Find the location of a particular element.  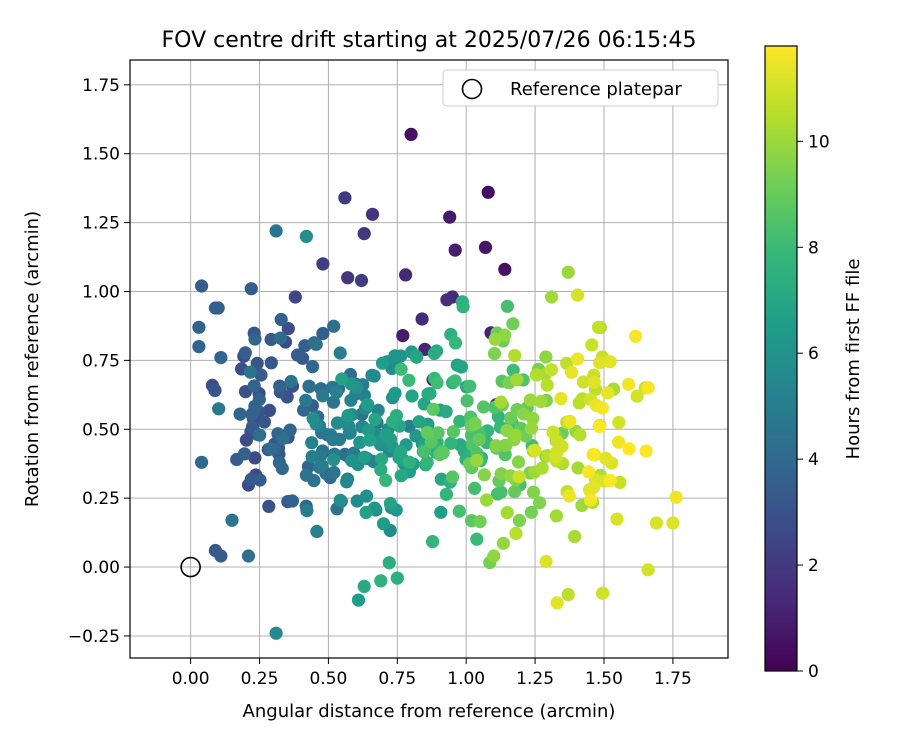

colorbar-label: Hours from first FF file is located at coordinates (853, 359).